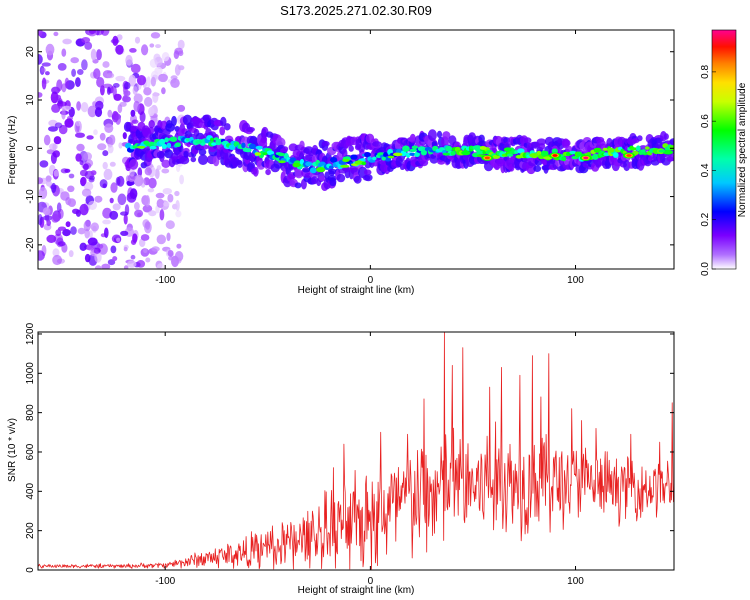 The width and height of the screenshot is (750, 600). Describe the element at coordinates (30, 570) in the screenshot. I see `y-tick-label: 0` at that location.